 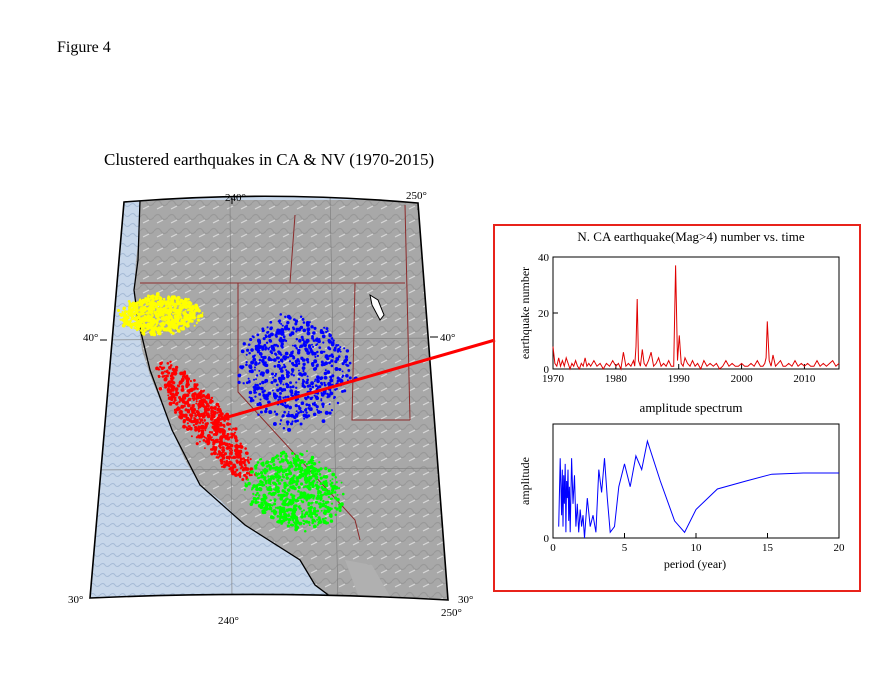 I want to click on x-tick-label: 1970, so click(x=553, y=379).